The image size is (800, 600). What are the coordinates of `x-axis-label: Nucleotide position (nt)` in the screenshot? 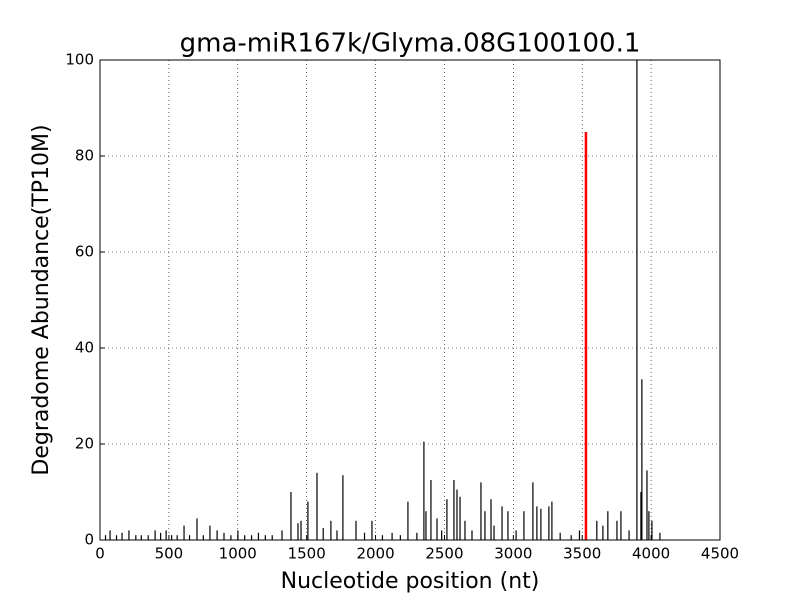 It's located at (410, 581).